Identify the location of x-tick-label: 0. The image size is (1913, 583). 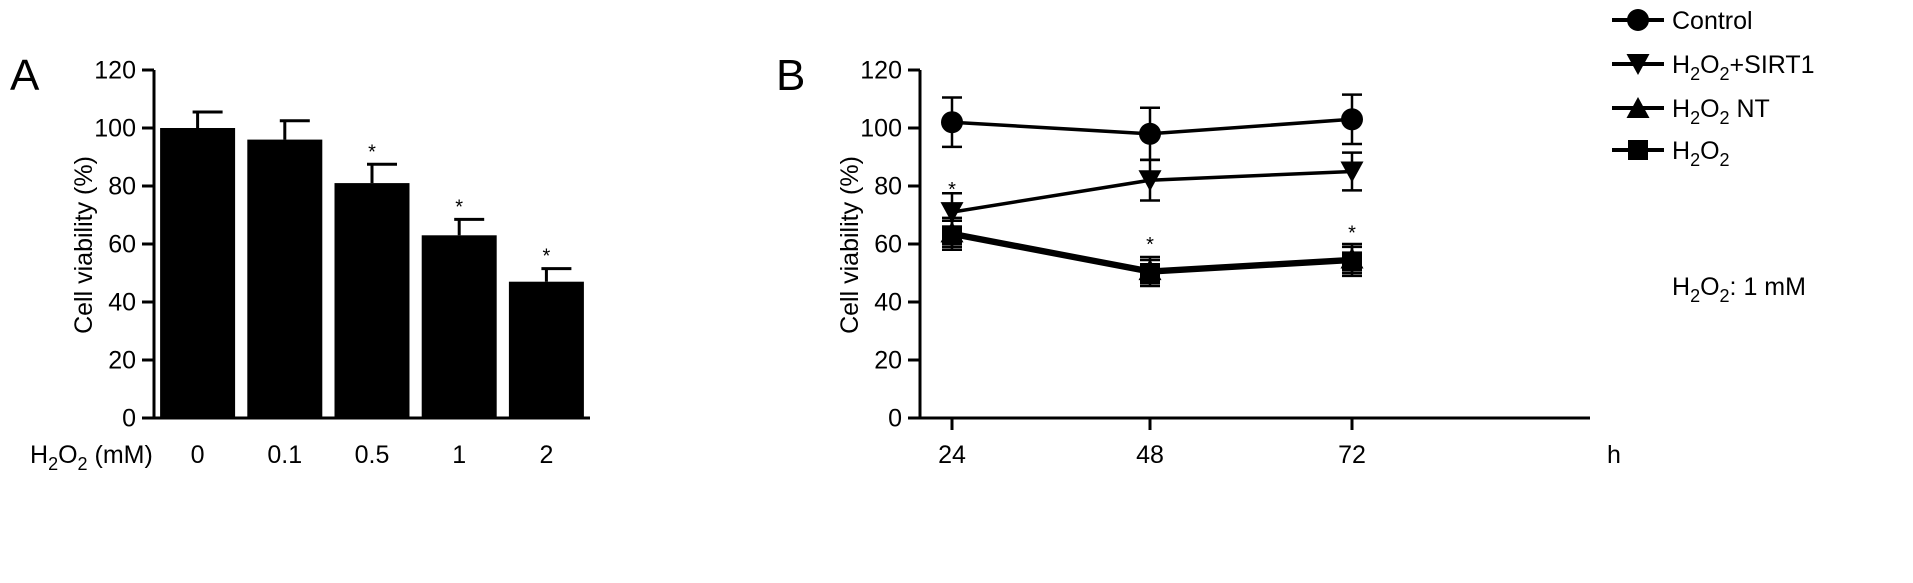
(198, 455).